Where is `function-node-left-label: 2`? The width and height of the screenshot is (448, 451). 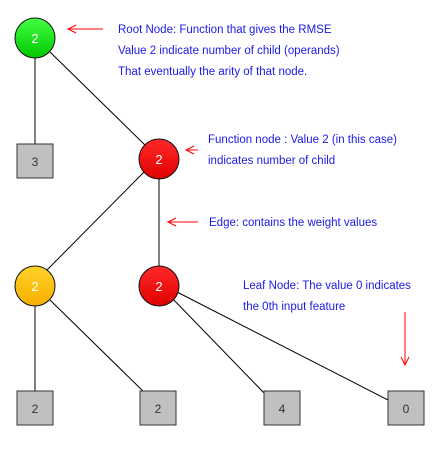 function-node-left-label: 2 is located at coordinates (34, 286).